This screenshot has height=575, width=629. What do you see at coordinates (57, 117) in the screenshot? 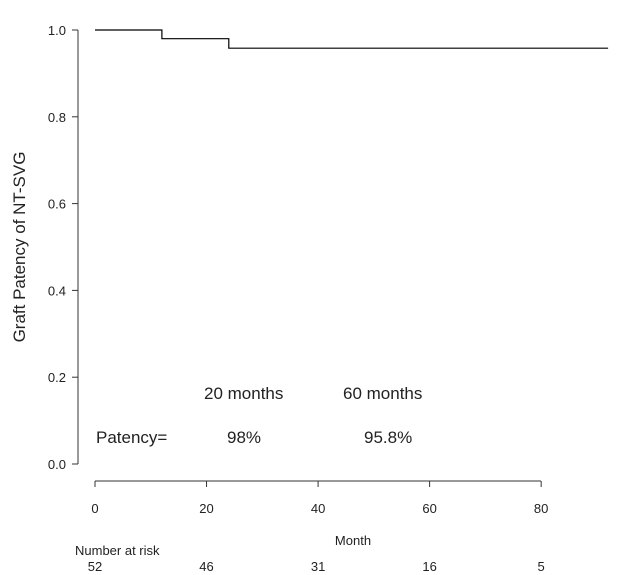
I see `y-tick-label: 0.8` at bounding box center [57, 117].